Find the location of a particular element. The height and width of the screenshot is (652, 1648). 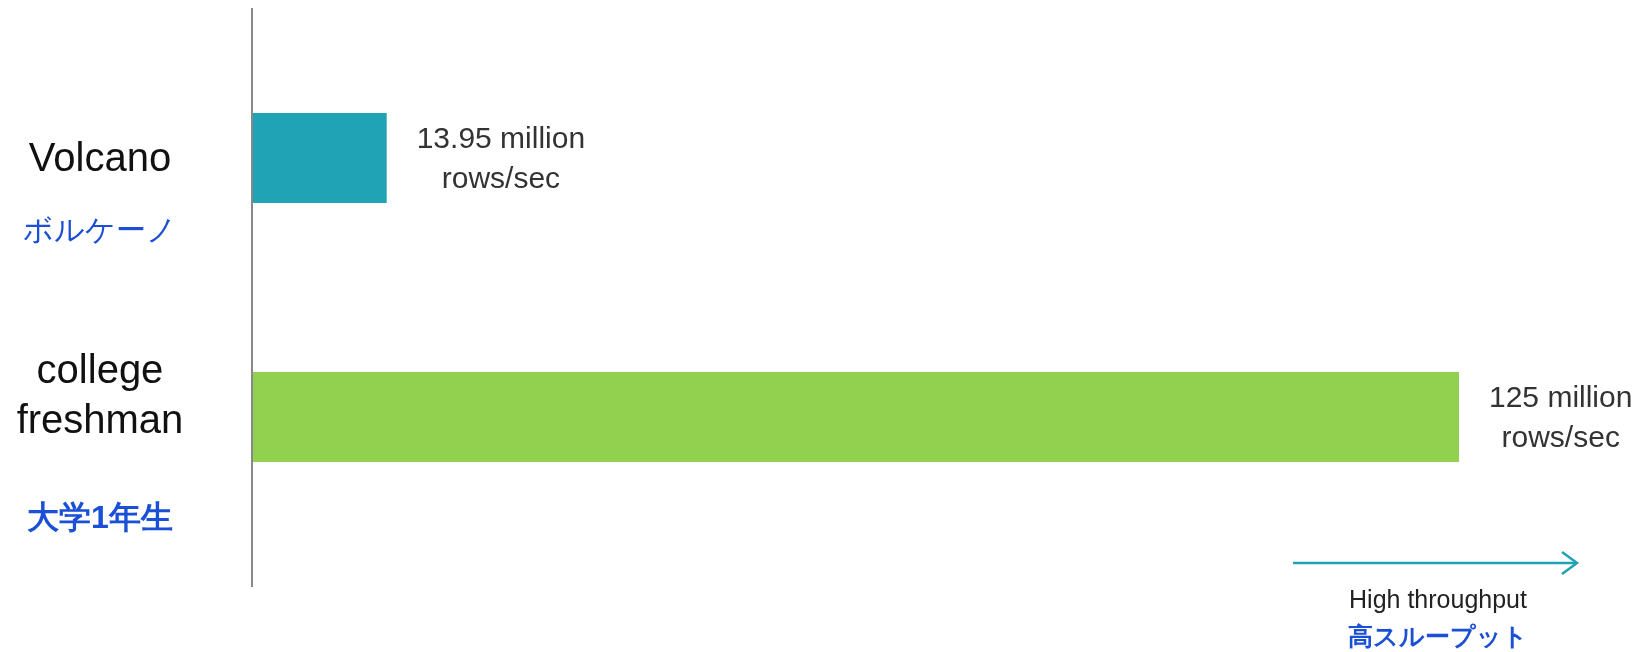

data-label: 13.95 million rows/sec is located at coordinates (501, 157).